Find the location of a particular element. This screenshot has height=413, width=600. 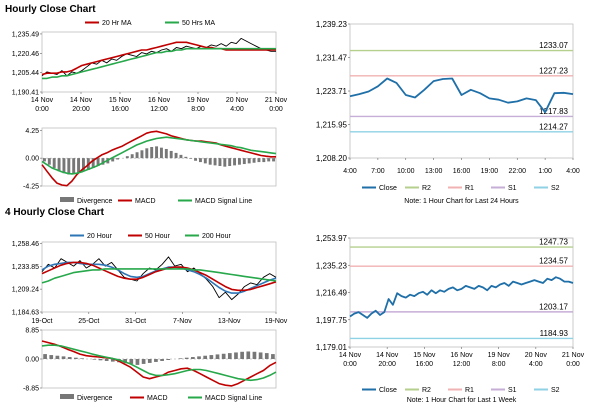

hourly-macd-frame is located at coordinates (159, 157).